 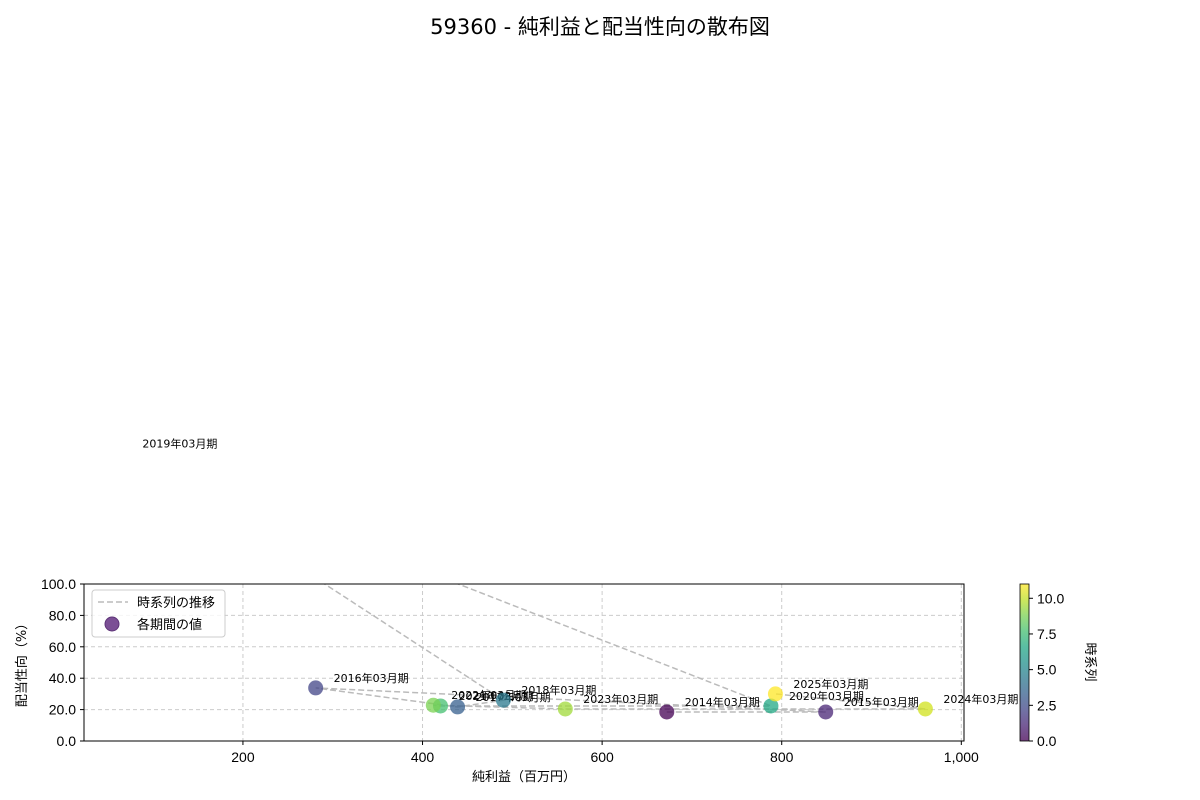 What do you see at coordinates (488, 695) in the screenshot?
I see `point-label: 2022年03月期` at bounding box center [488, 695].